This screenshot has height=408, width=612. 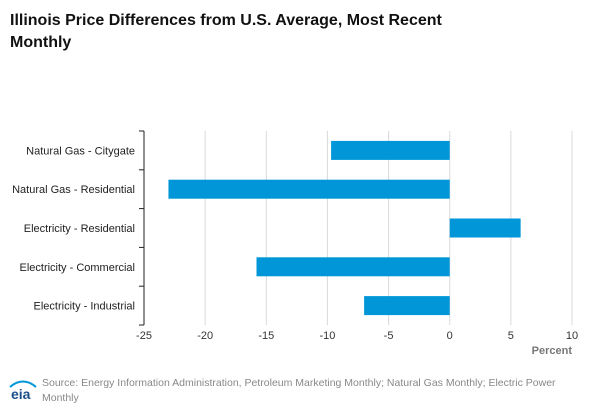 What do you see at coordinates (73, 190) in the screenshot?
I see `category-label: Natural Gas - Residential` at bounding box center [73, 190].